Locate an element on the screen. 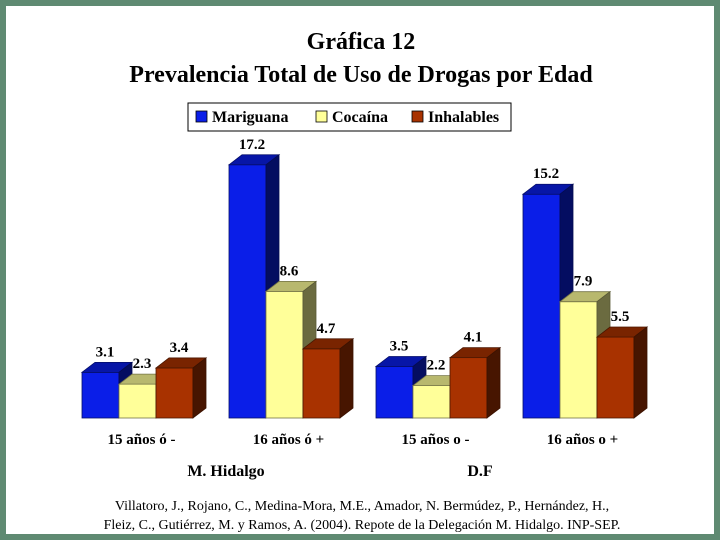 This screenshot has width=720, height=540. group-label-df: D.F is located at coordinates (480, 471).